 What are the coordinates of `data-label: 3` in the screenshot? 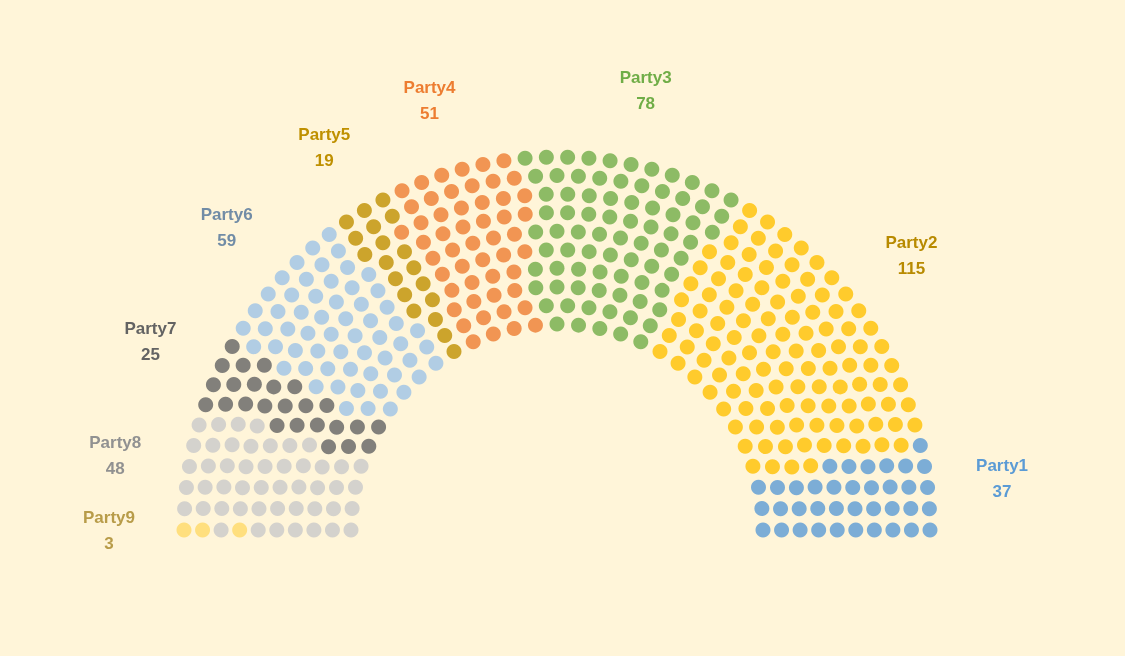 It's located at (109, 543).